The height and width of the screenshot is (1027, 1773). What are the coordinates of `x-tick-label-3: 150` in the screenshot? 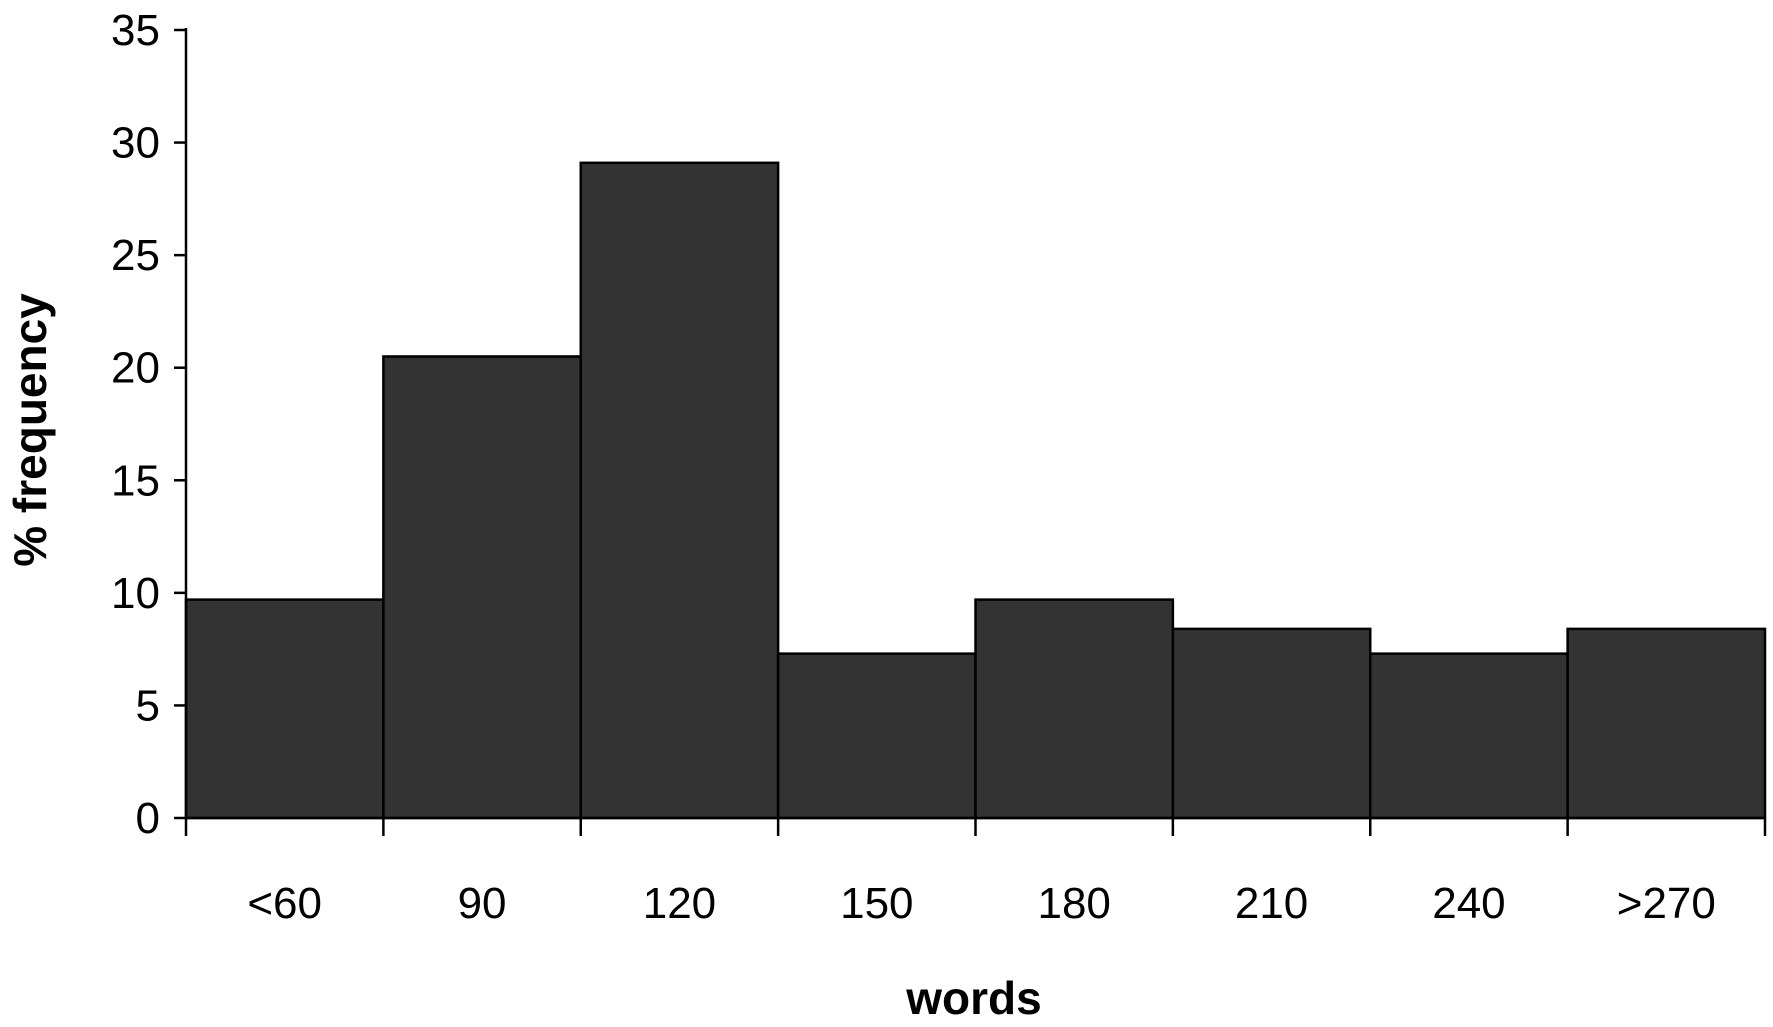 It's located at (876, 903).